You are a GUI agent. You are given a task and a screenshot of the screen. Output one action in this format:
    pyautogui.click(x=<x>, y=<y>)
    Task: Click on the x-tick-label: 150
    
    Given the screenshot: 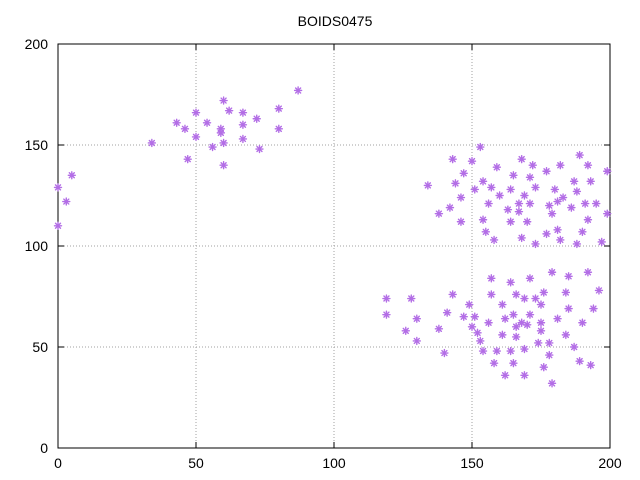 What is the action you would take?
    pyautogui.click(x=472, y=463)
    